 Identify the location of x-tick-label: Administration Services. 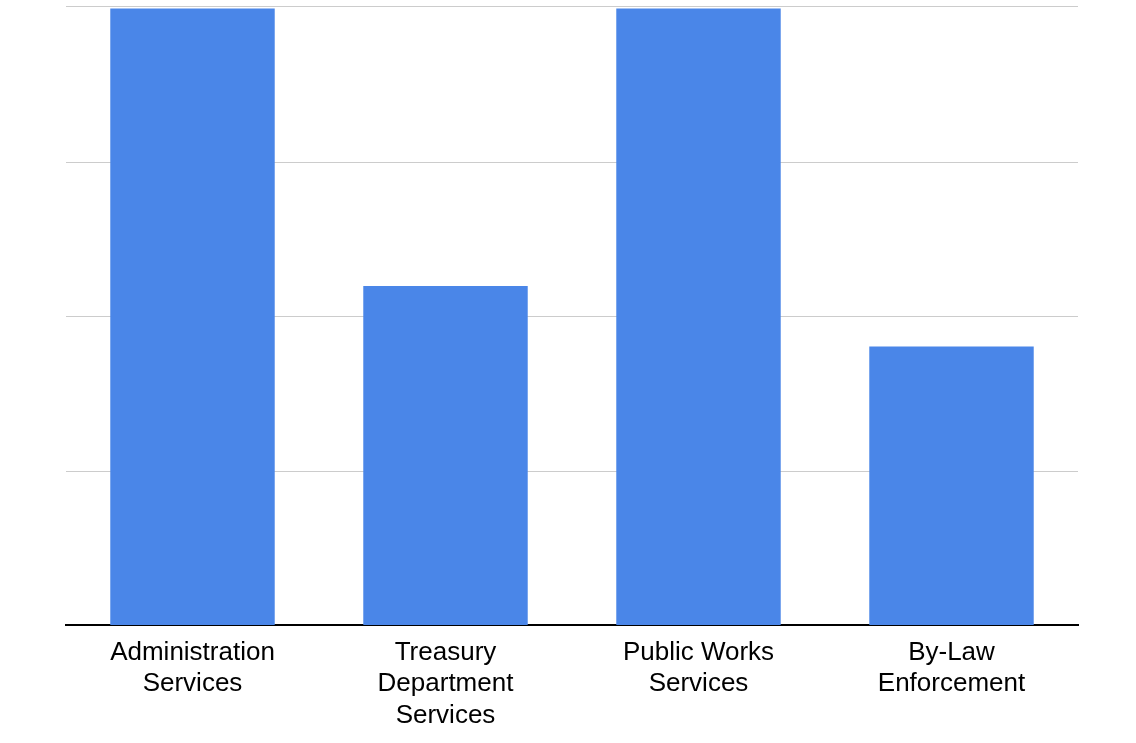
(192, 667).